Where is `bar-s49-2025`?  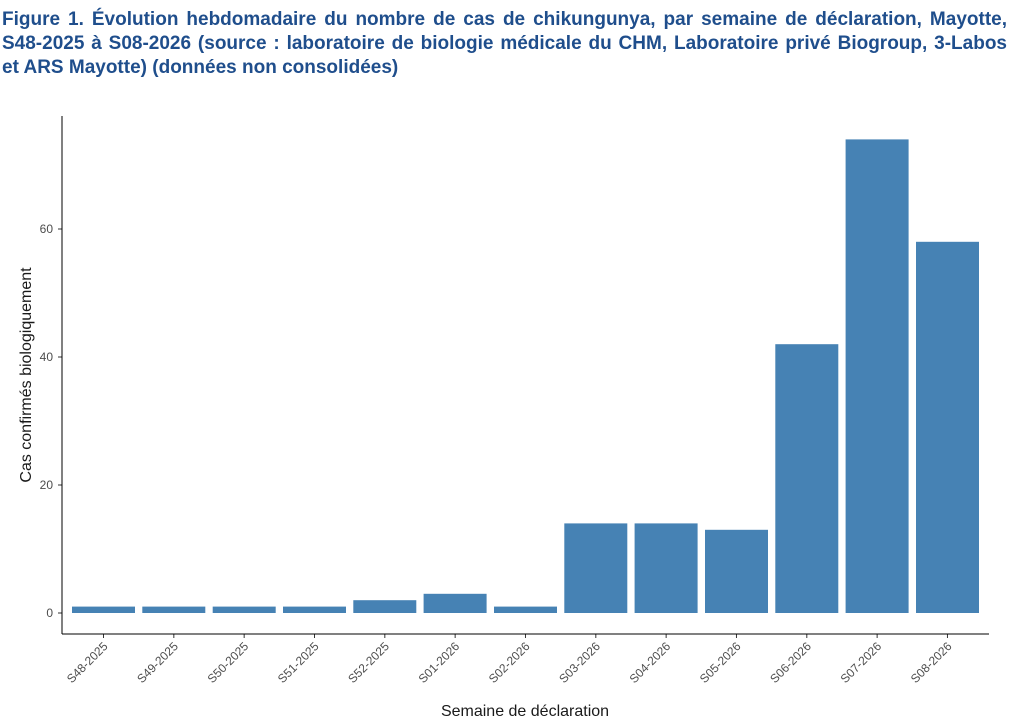
bar-s49-2025 is located at coordinates (174, 609).